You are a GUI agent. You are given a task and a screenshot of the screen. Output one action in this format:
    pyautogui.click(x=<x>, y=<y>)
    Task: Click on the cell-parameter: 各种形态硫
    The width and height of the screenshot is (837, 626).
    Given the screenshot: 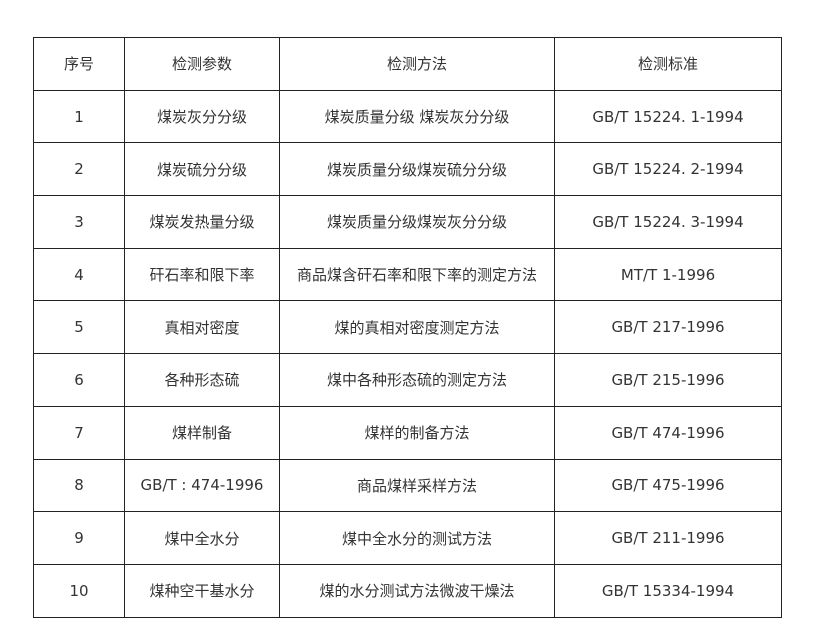 What is the action you would take?
    pyautogui.click(x=202, y=380)
    